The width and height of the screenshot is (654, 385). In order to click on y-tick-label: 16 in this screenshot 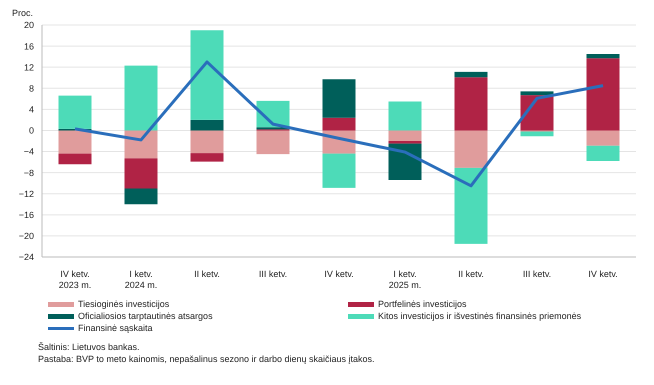, I will do `click(29, 46)`.